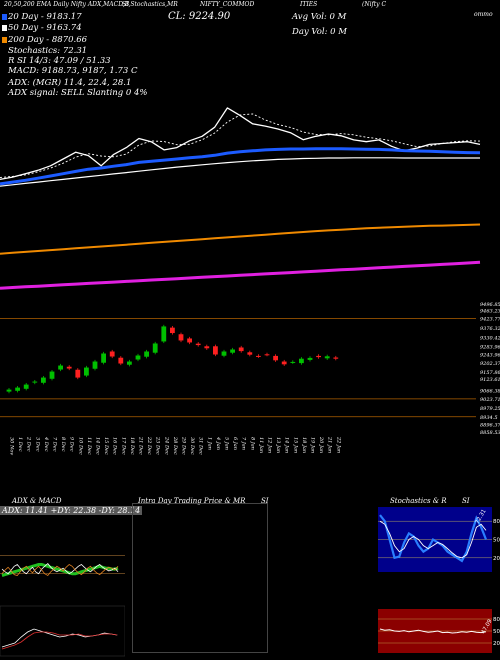 This screenshot has height=660, width=500. I want to click on intraday-chart-box, so click(200, 578).